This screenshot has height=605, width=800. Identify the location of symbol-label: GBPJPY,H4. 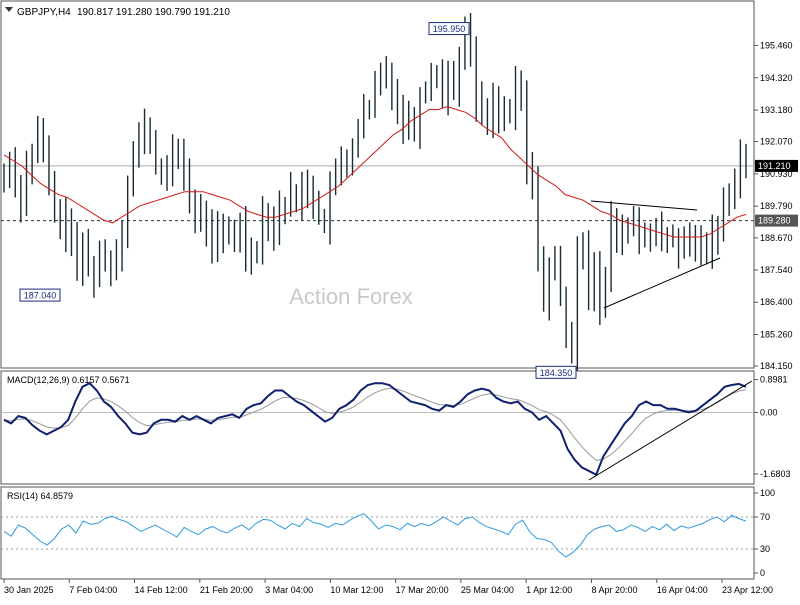
(44, 12).